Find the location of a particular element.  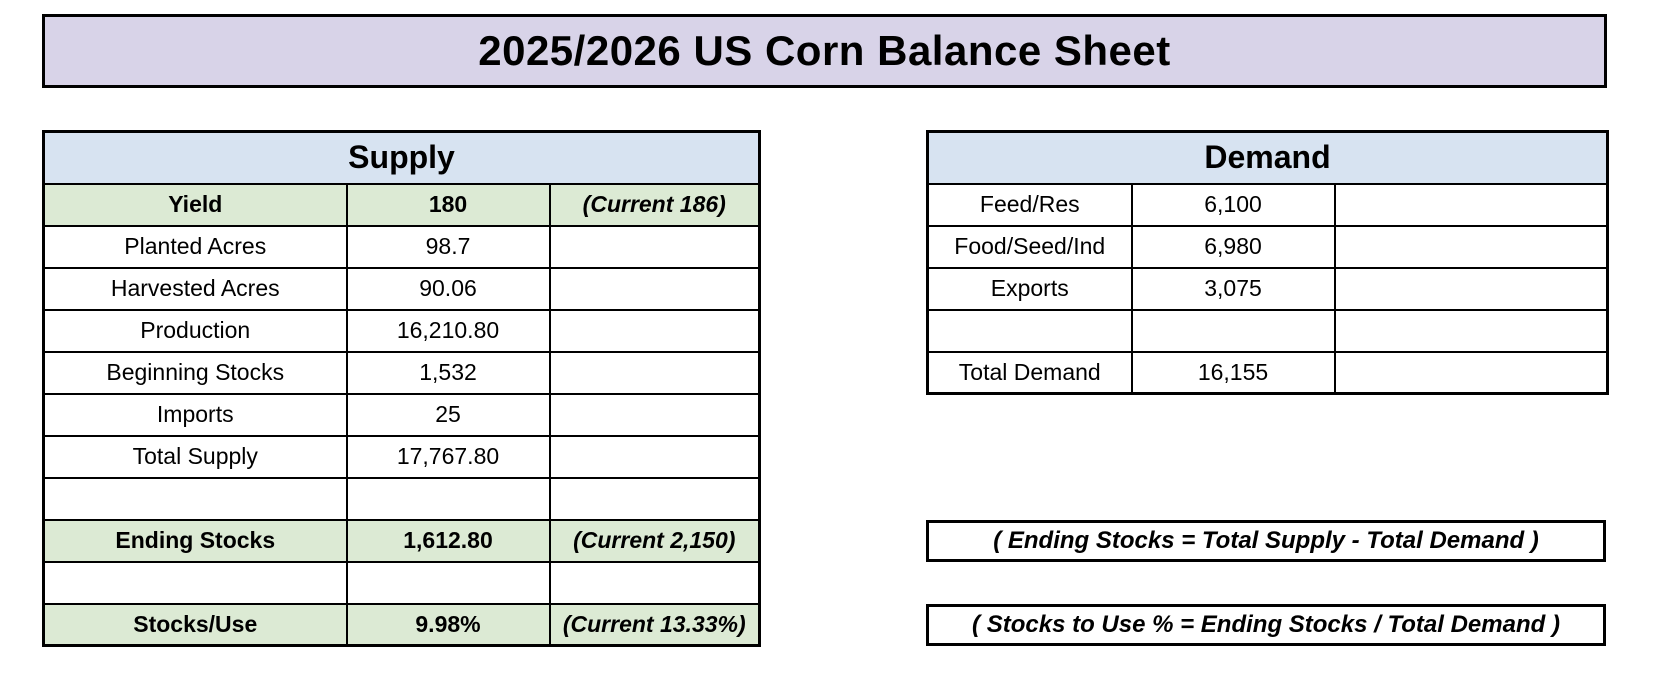

demand-row-feed-res: Feed/Res 6,100 is located at coordinates (1267, 204).